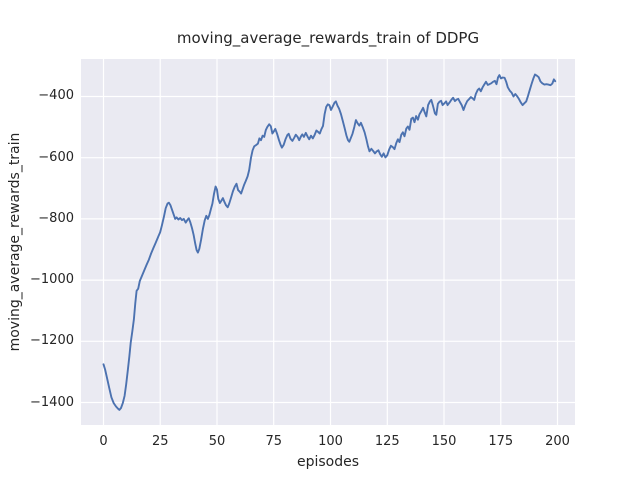 This screenshot has width=640, height=480. I want to click on y-axis-label: moving_average_rewards_train, so click(15, 242).